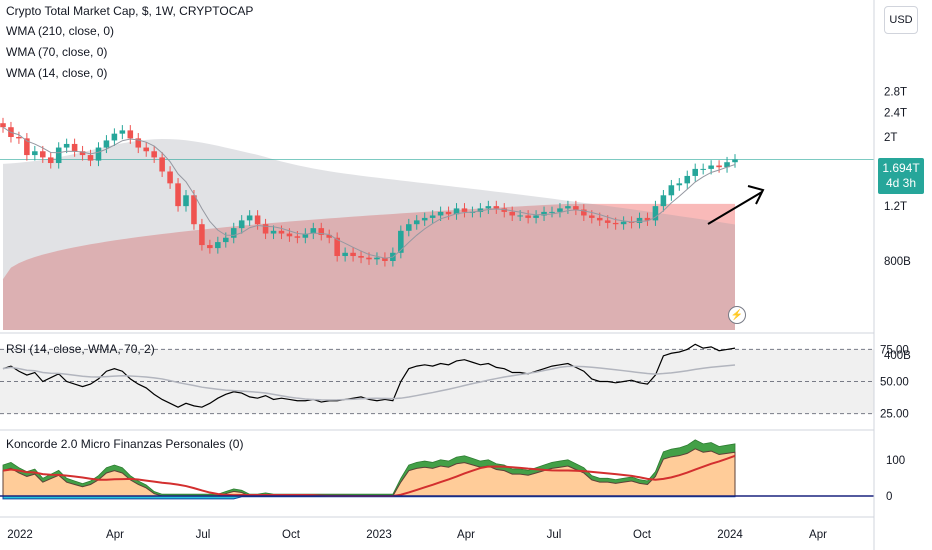 This screenshot has width=932, height=550. Describe the element at coordinates (901, 20) in the screenshot. I see `currency-button: USD` at that location.